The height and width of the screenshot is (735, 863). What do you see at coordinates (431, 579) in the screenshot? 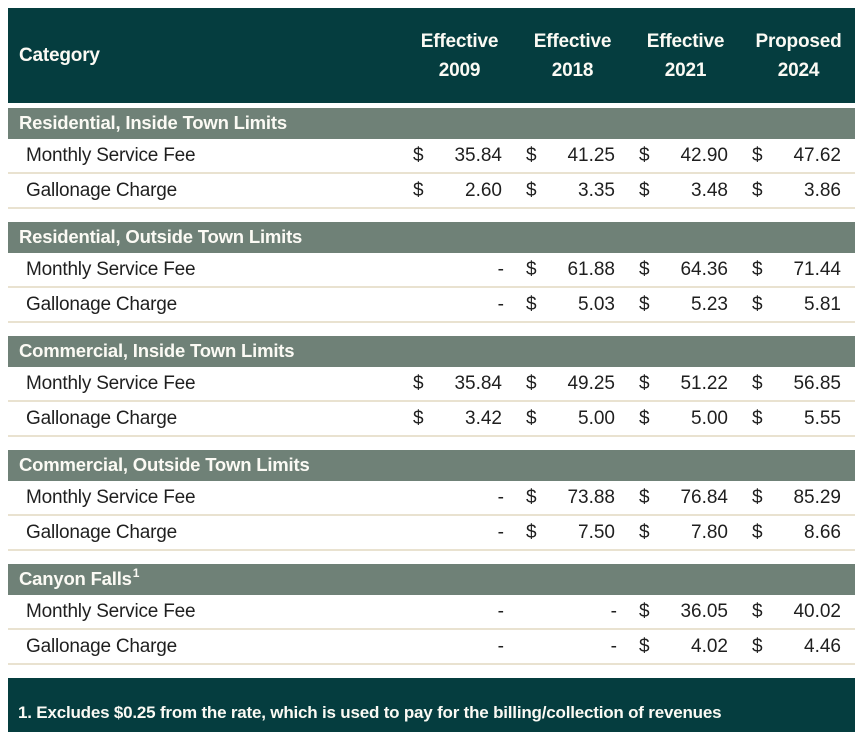
I see `section-title: Canyon Falls 1` at bounding box center [431, 579].